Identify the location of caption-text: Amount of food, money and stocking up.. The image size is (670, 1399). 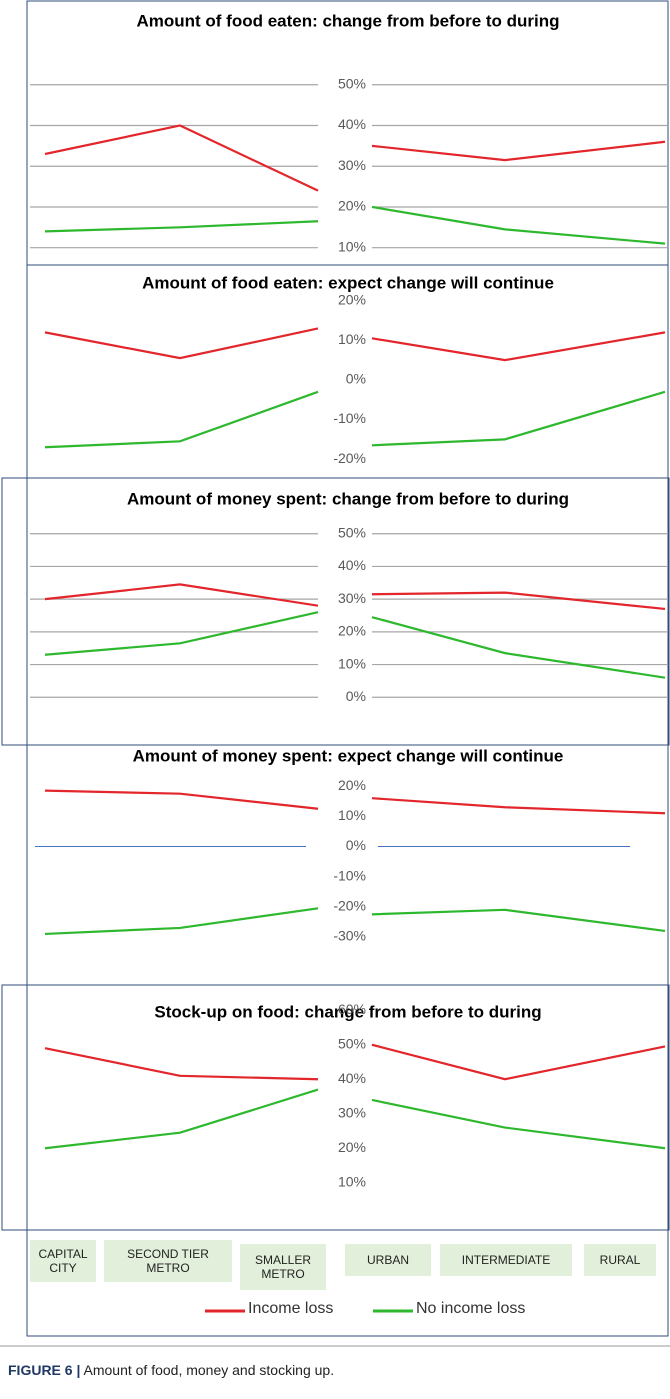
(209, 1370).